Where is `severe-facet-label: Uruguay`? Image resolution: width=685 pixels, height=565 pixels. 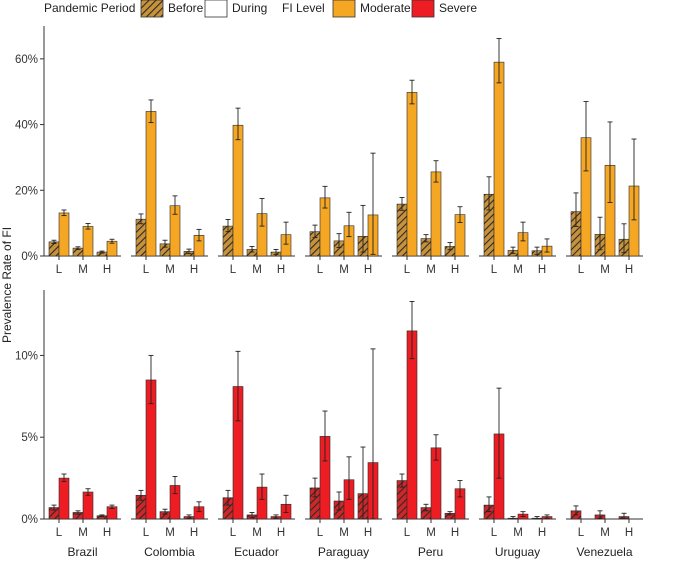 severe-facet-label: Uruguay is located at coordinates (517, 552).